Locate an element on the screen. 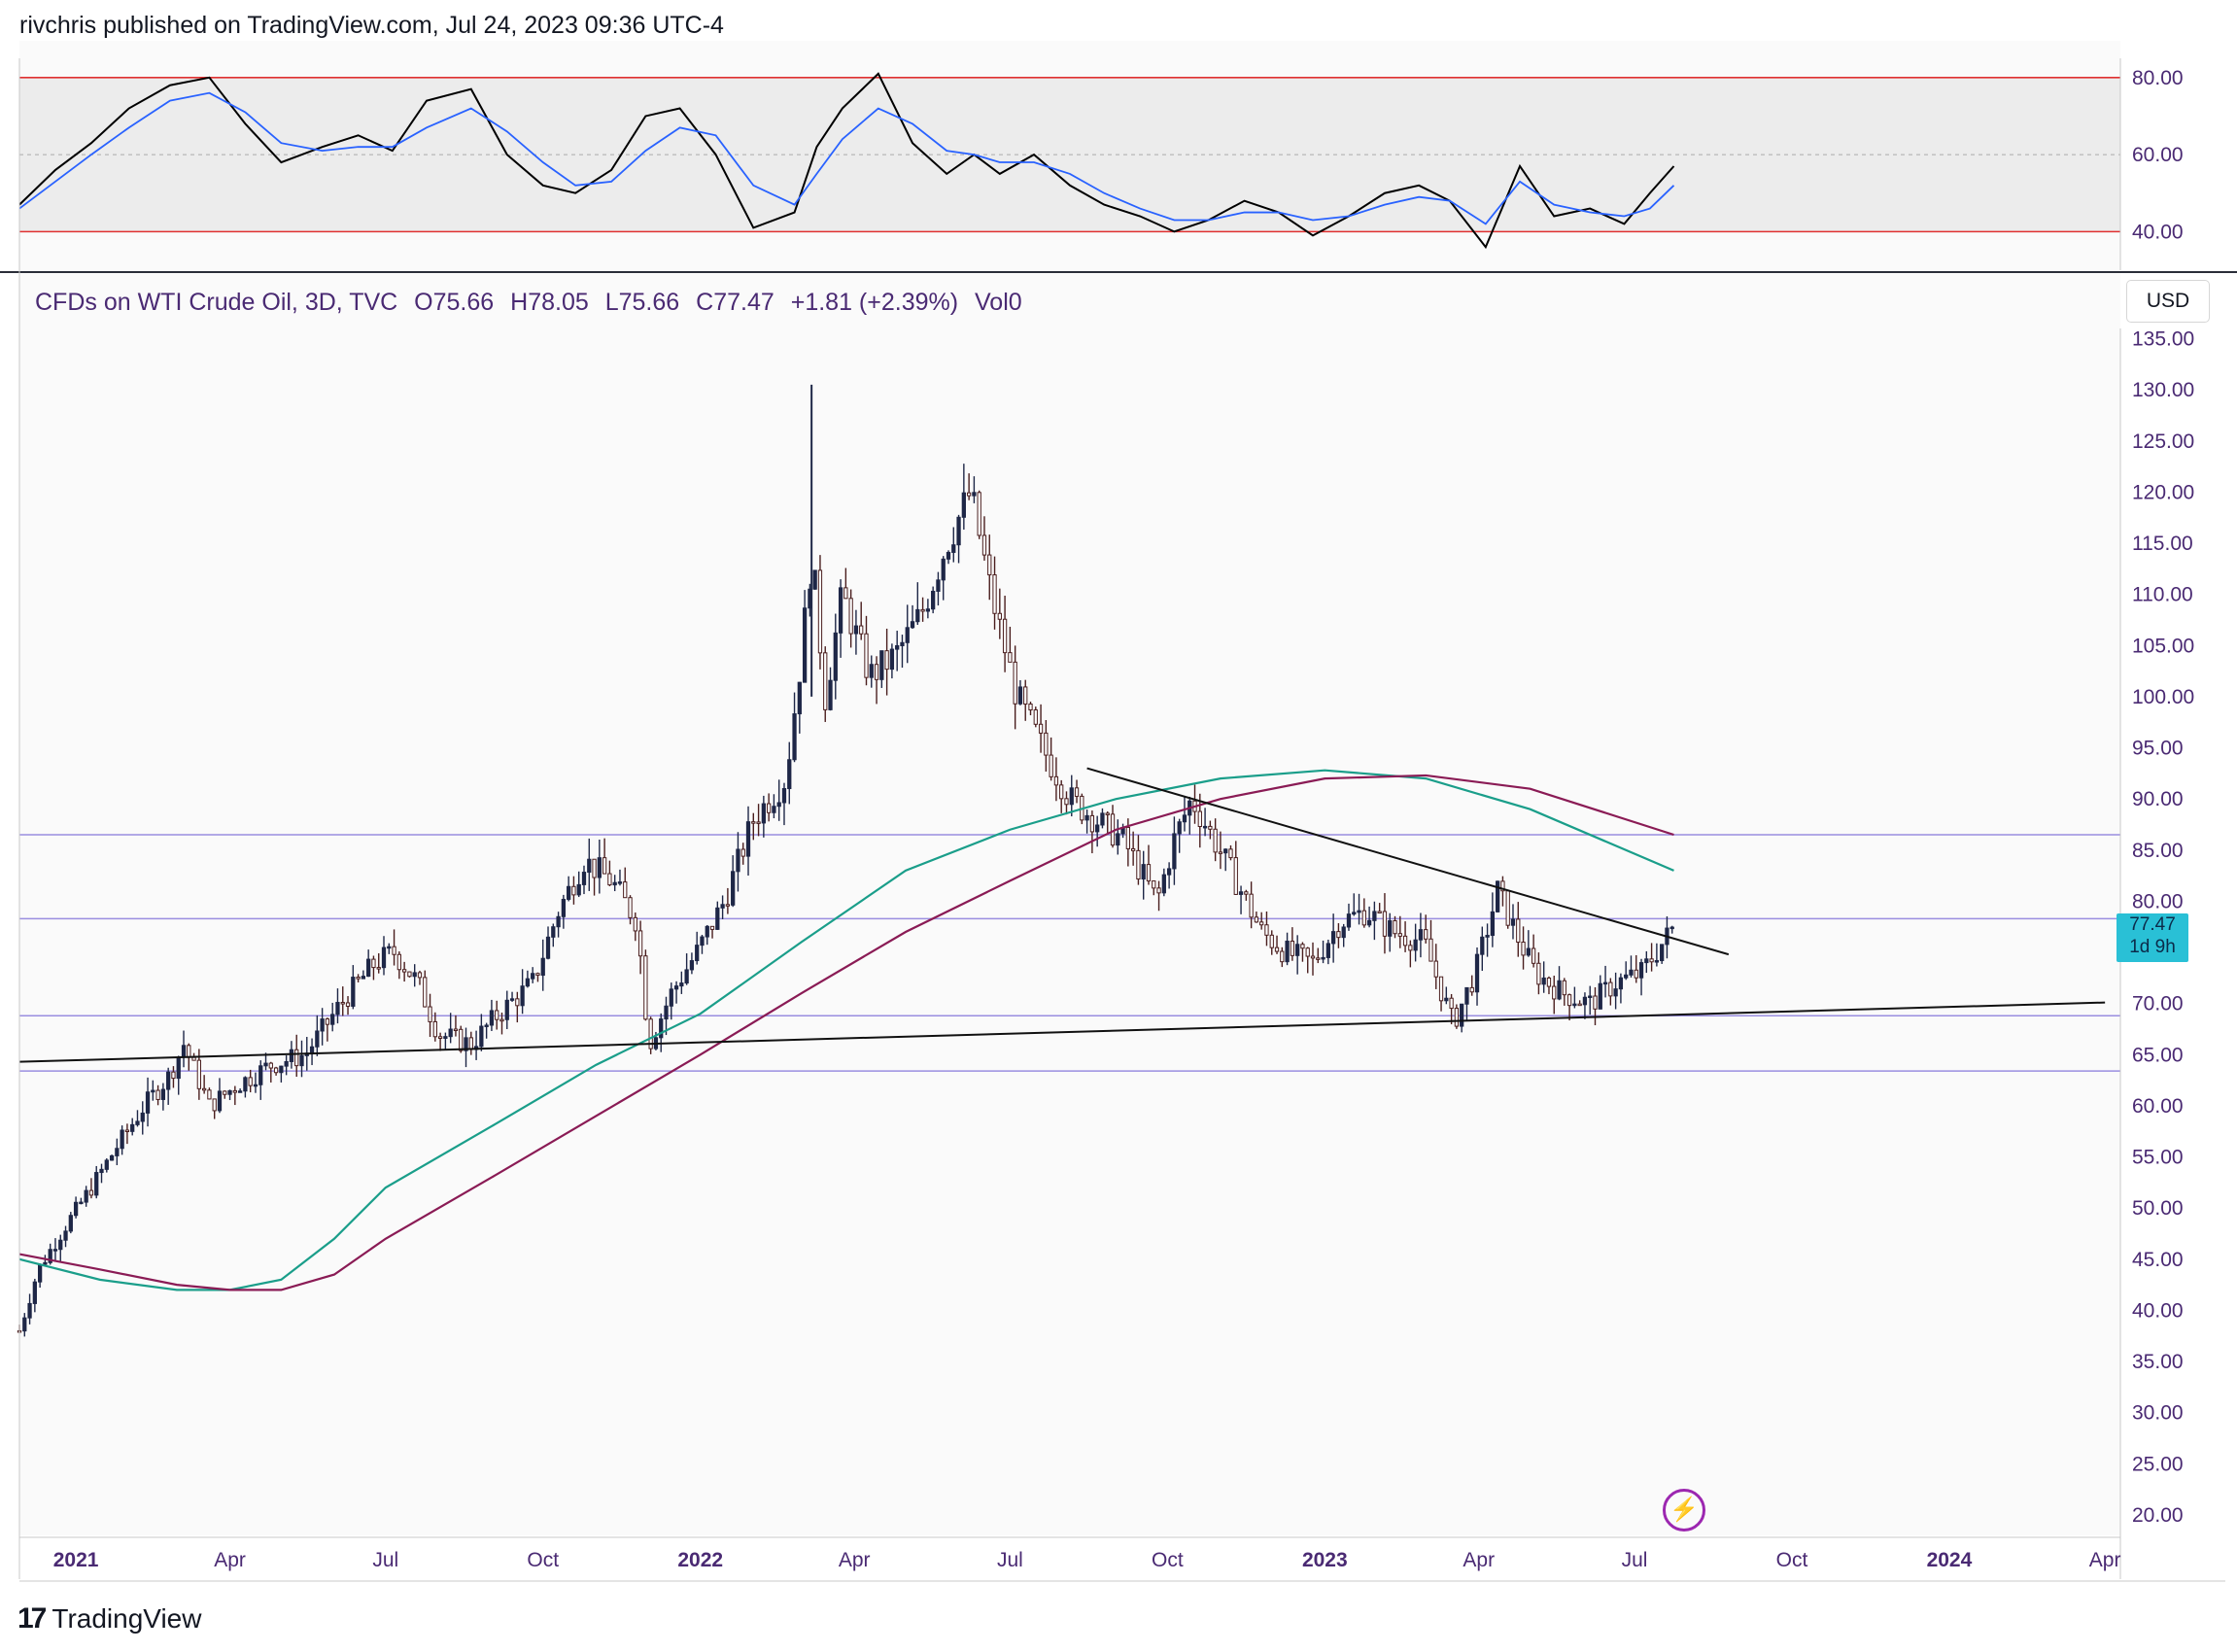 The height and width of the screenshot is (1652, 2237). xtick-label: Jul is located at coordinates (1010, 1560).